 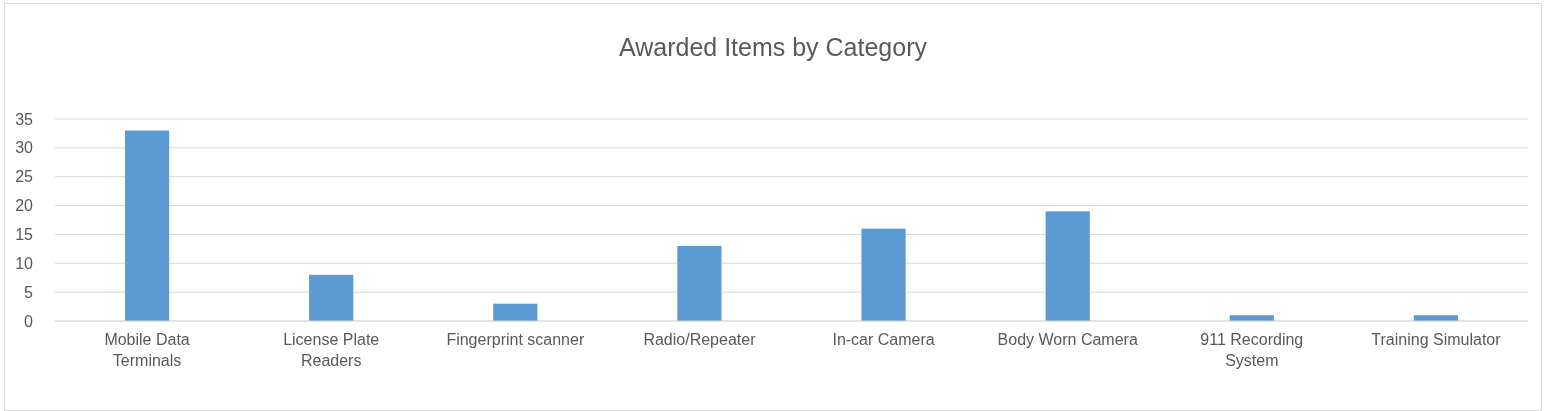 I want to click on y-tick-label: 5, so click(x=29, y=292).